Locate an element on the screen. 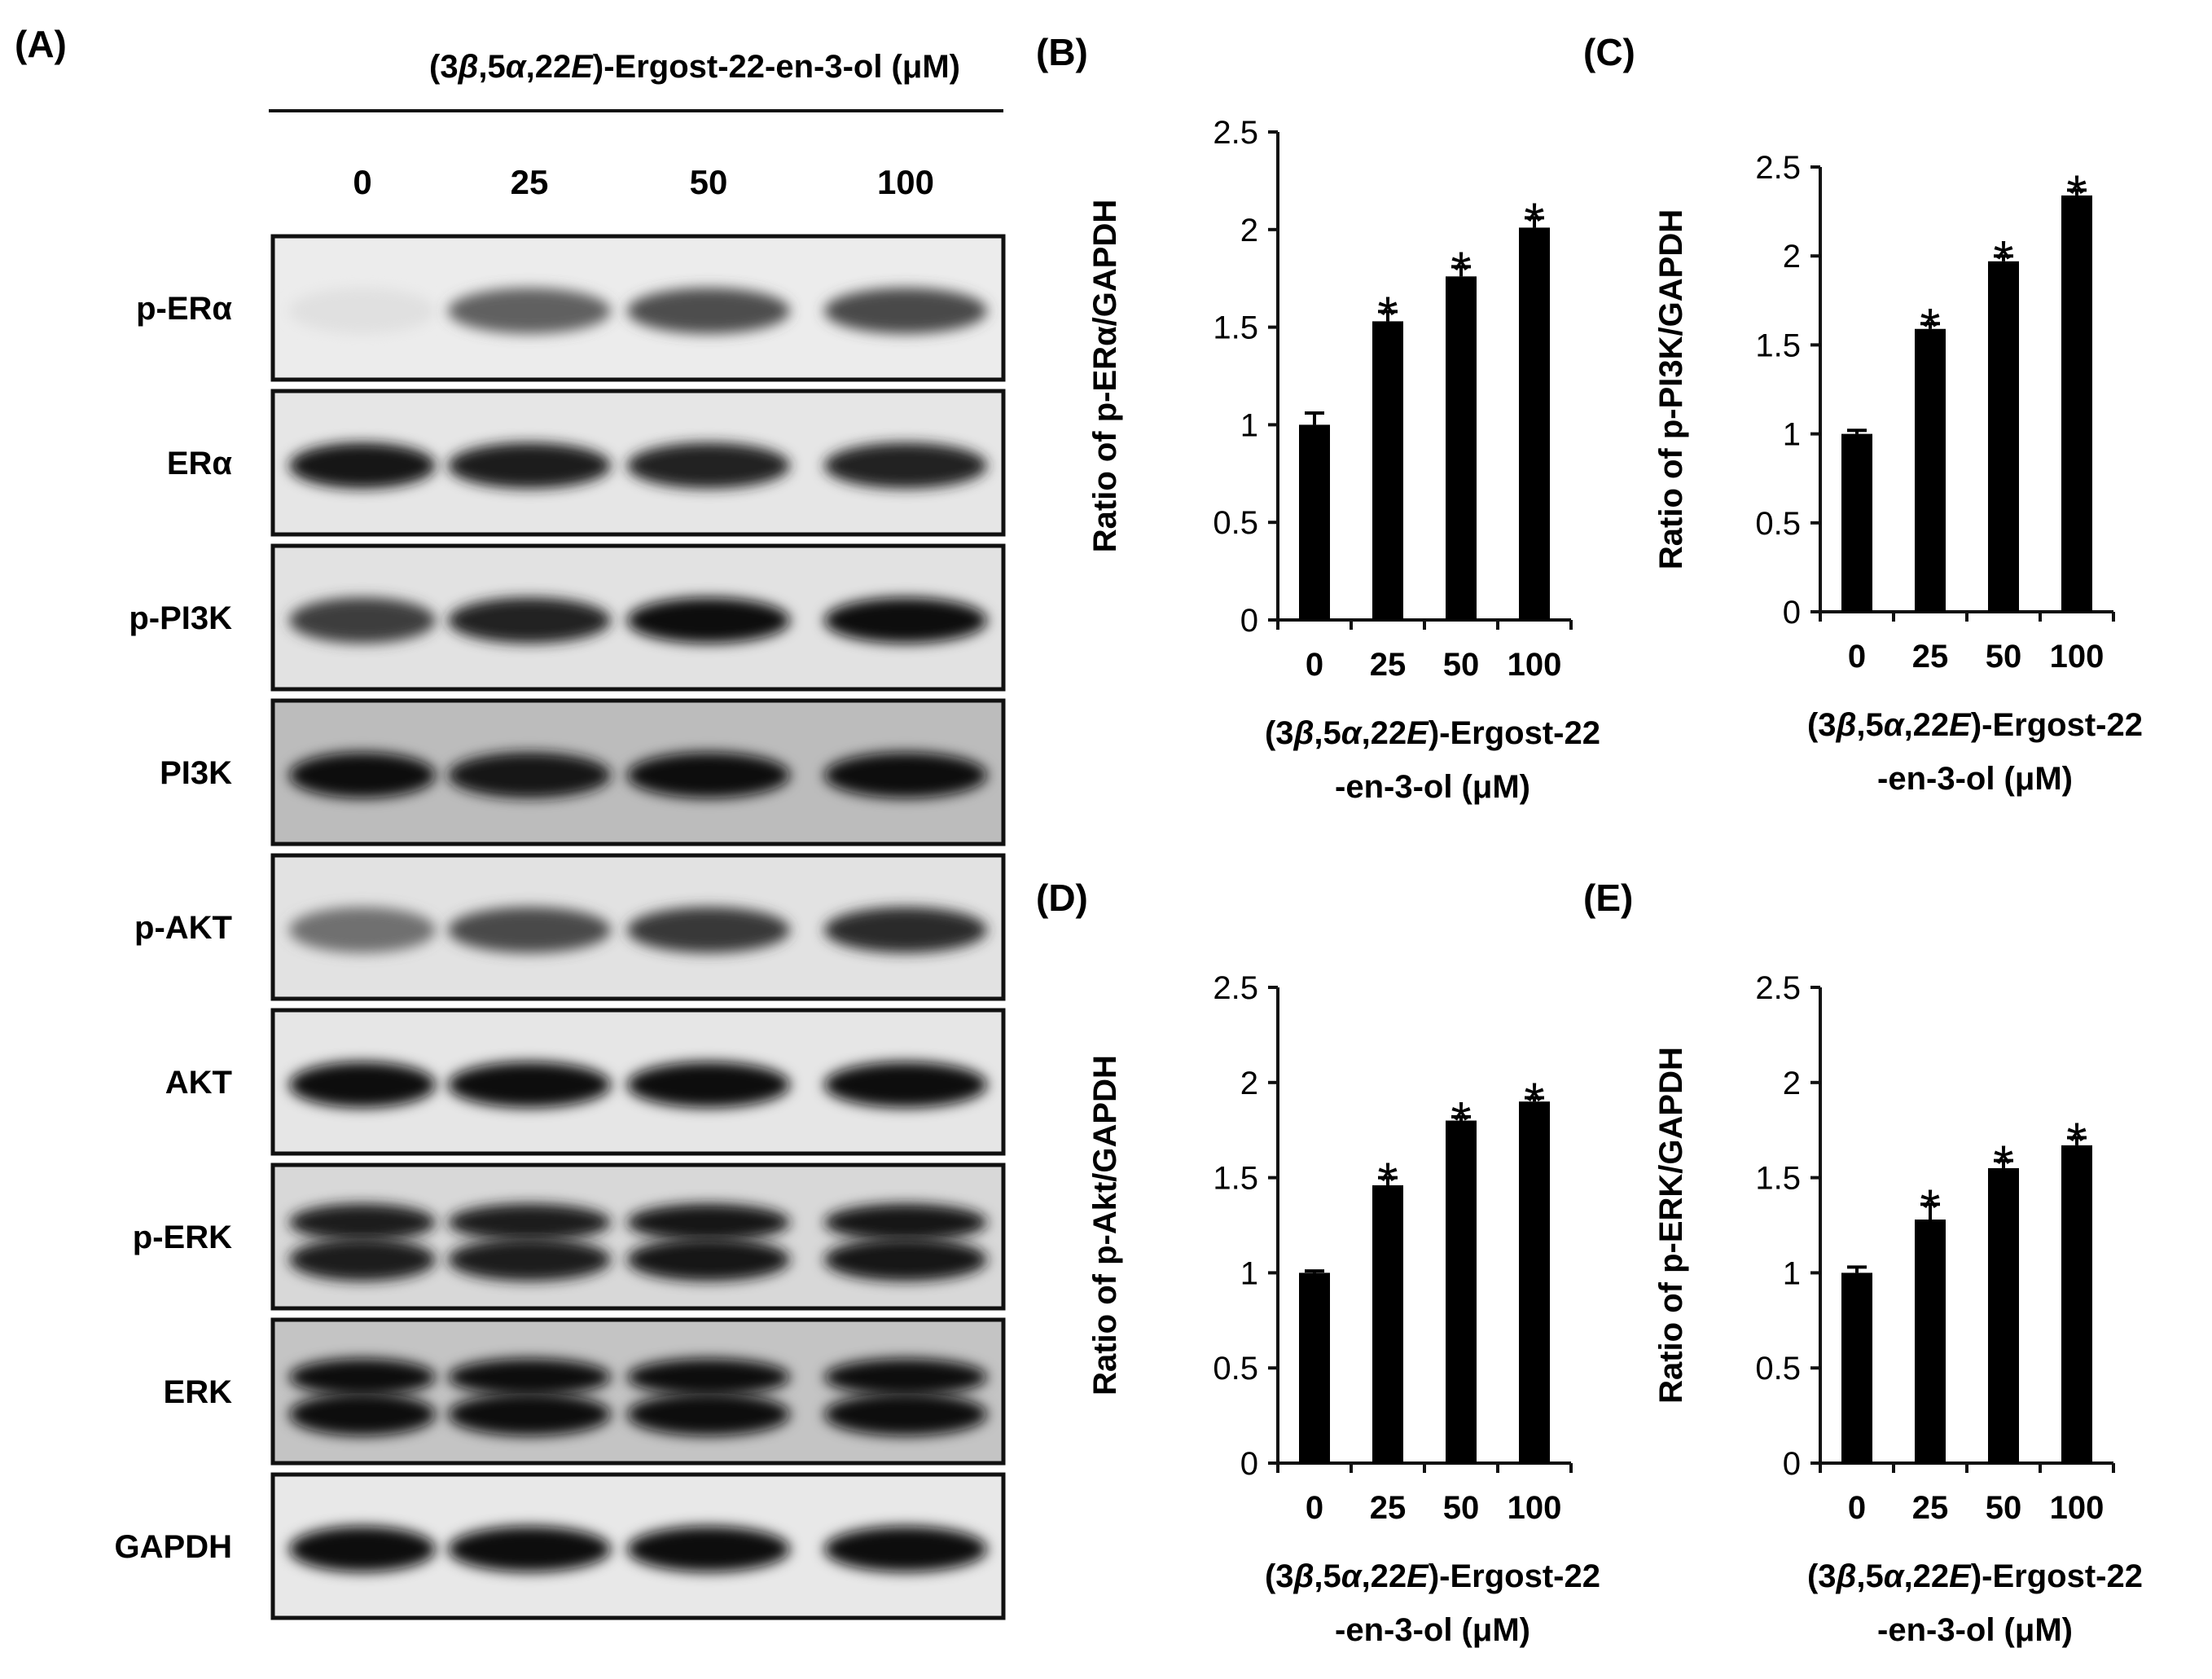 This screenshot has height=1679, width=2212. lane-label: 25 is located at coordinates (530, 182).